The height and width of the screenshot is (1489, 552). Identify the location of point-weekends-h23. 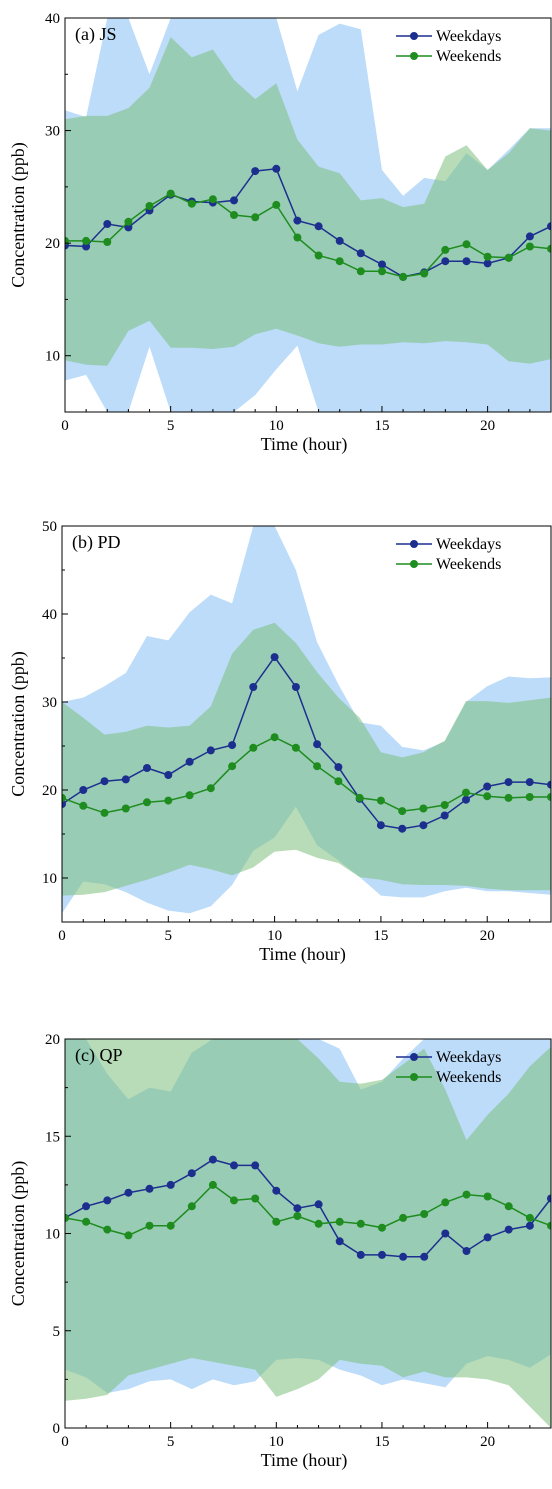
(549, 1225).